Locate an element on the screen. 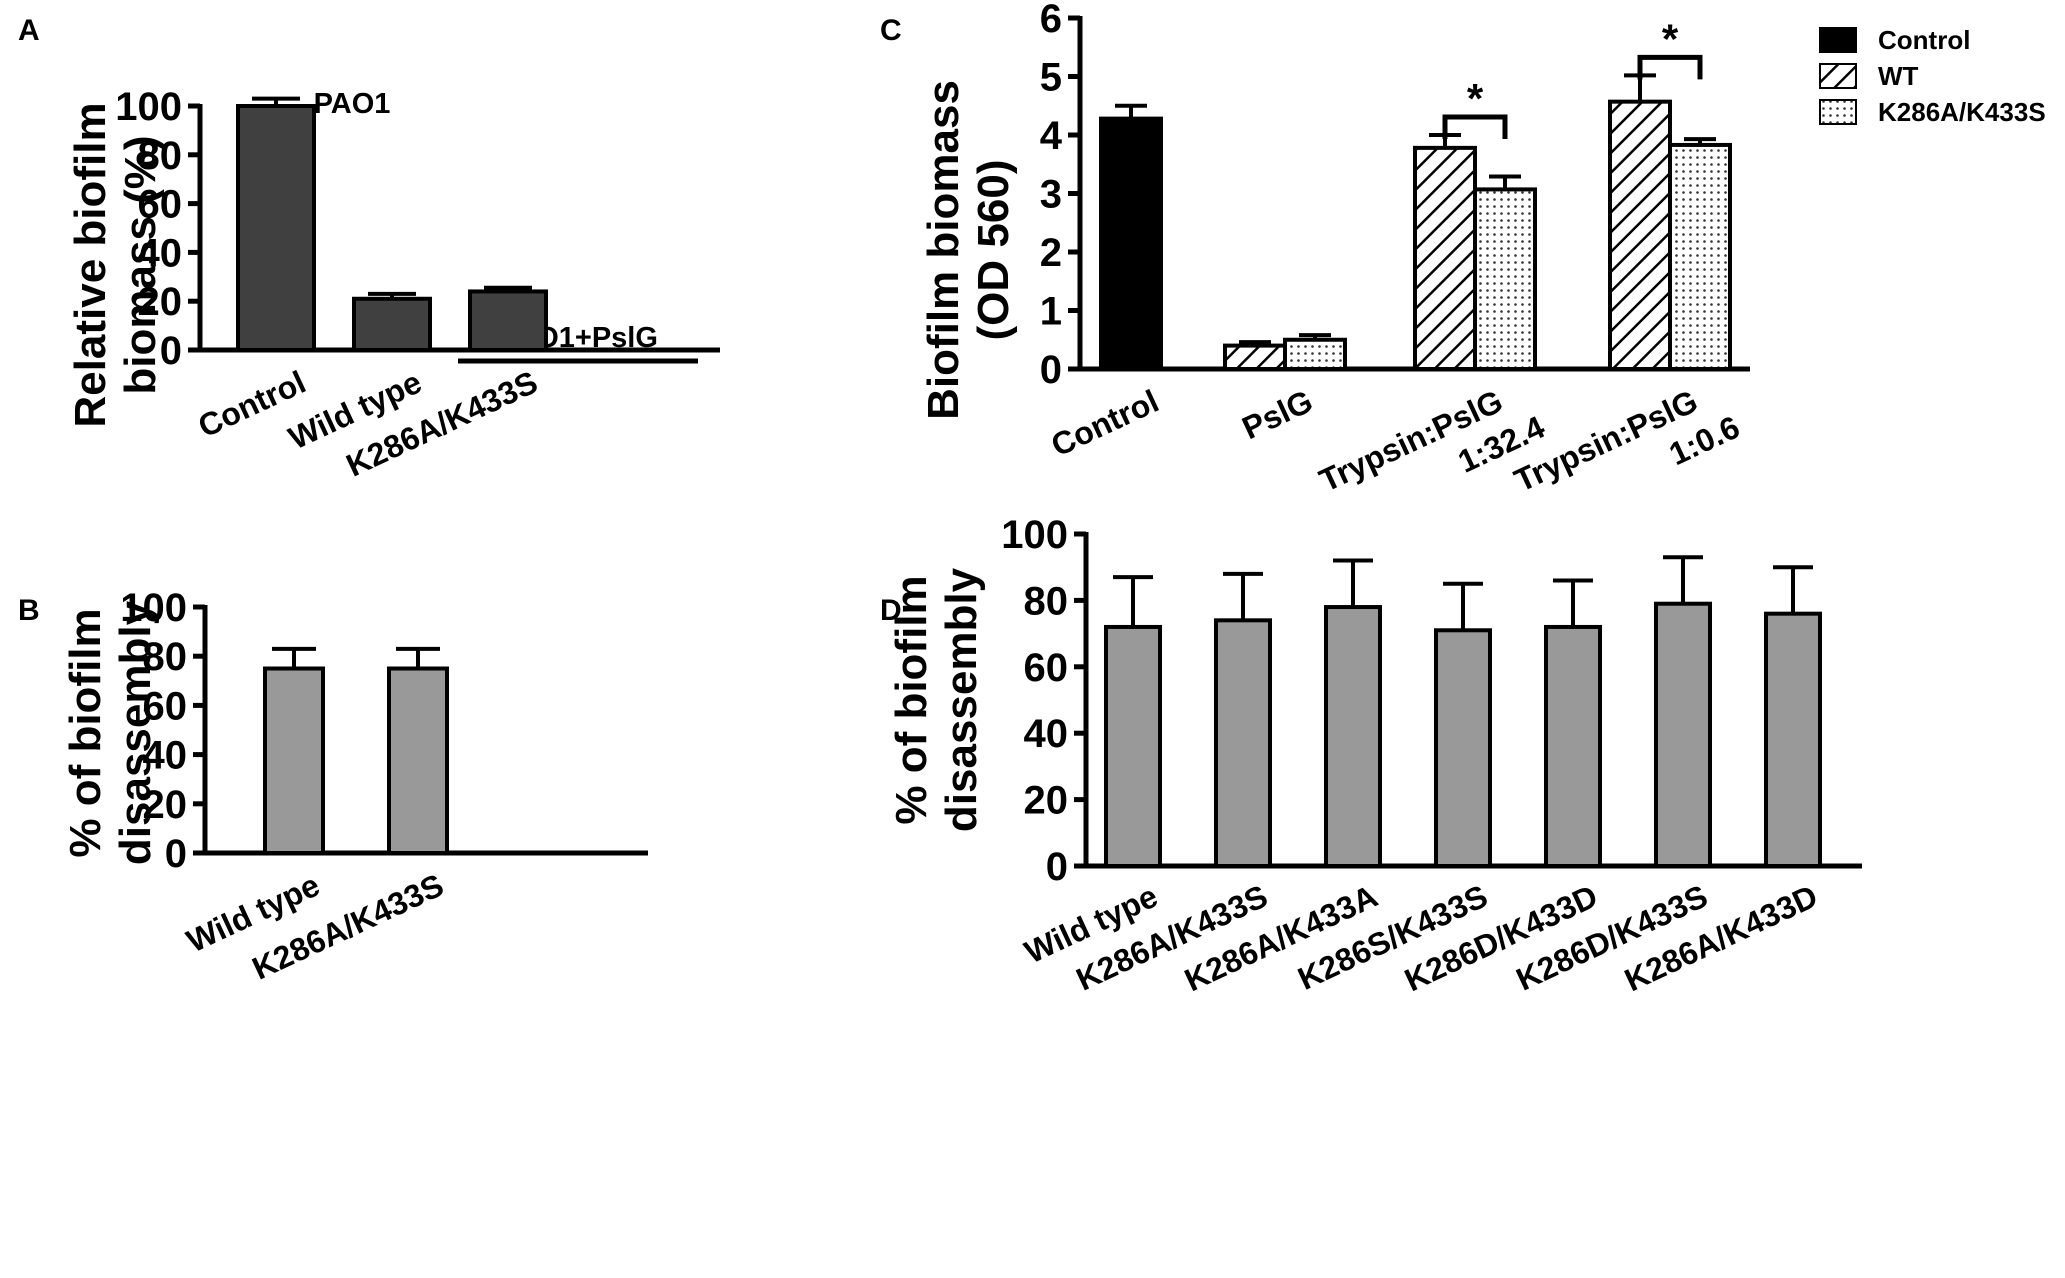 This screenshot has height=1278, width=2065. panel-b-y-axis-title-line2: disassembly is located at coordinates (135, 732).